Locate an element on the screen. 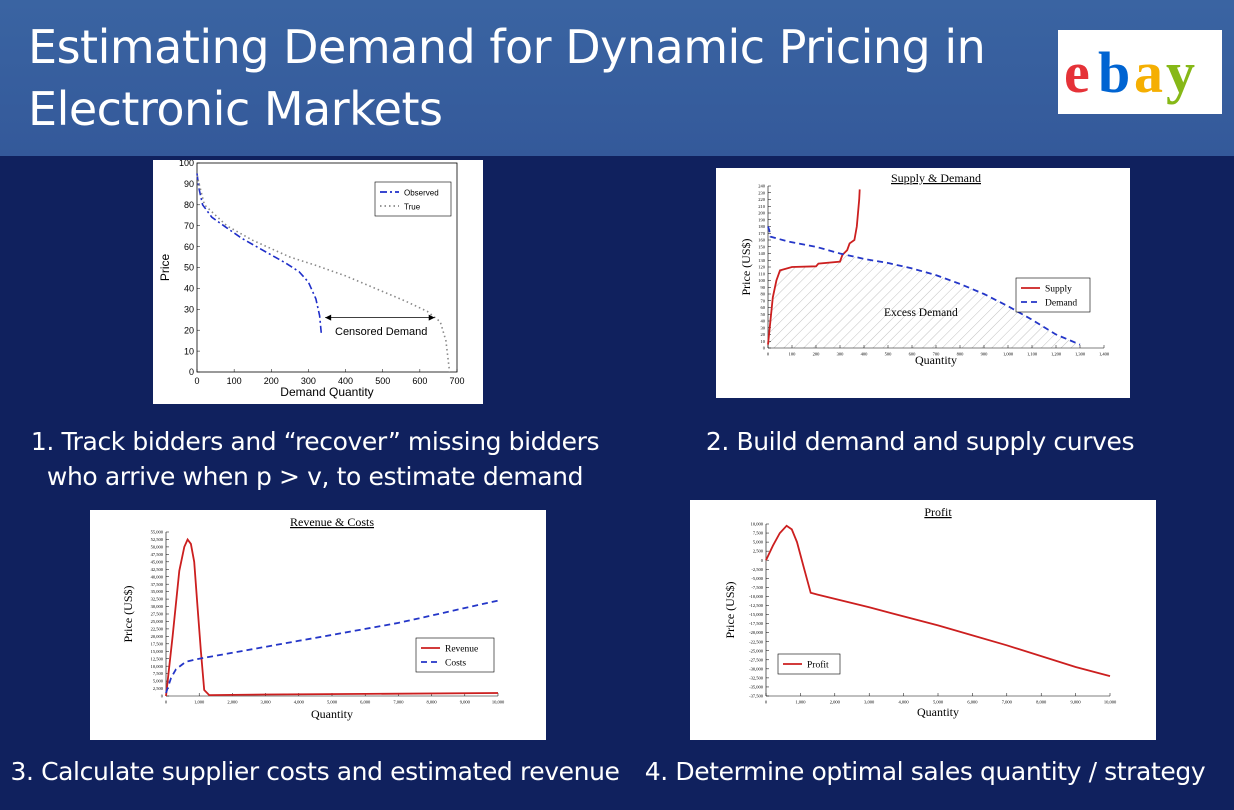  y-tick-label: 230 is located at coordinates (762, 192).